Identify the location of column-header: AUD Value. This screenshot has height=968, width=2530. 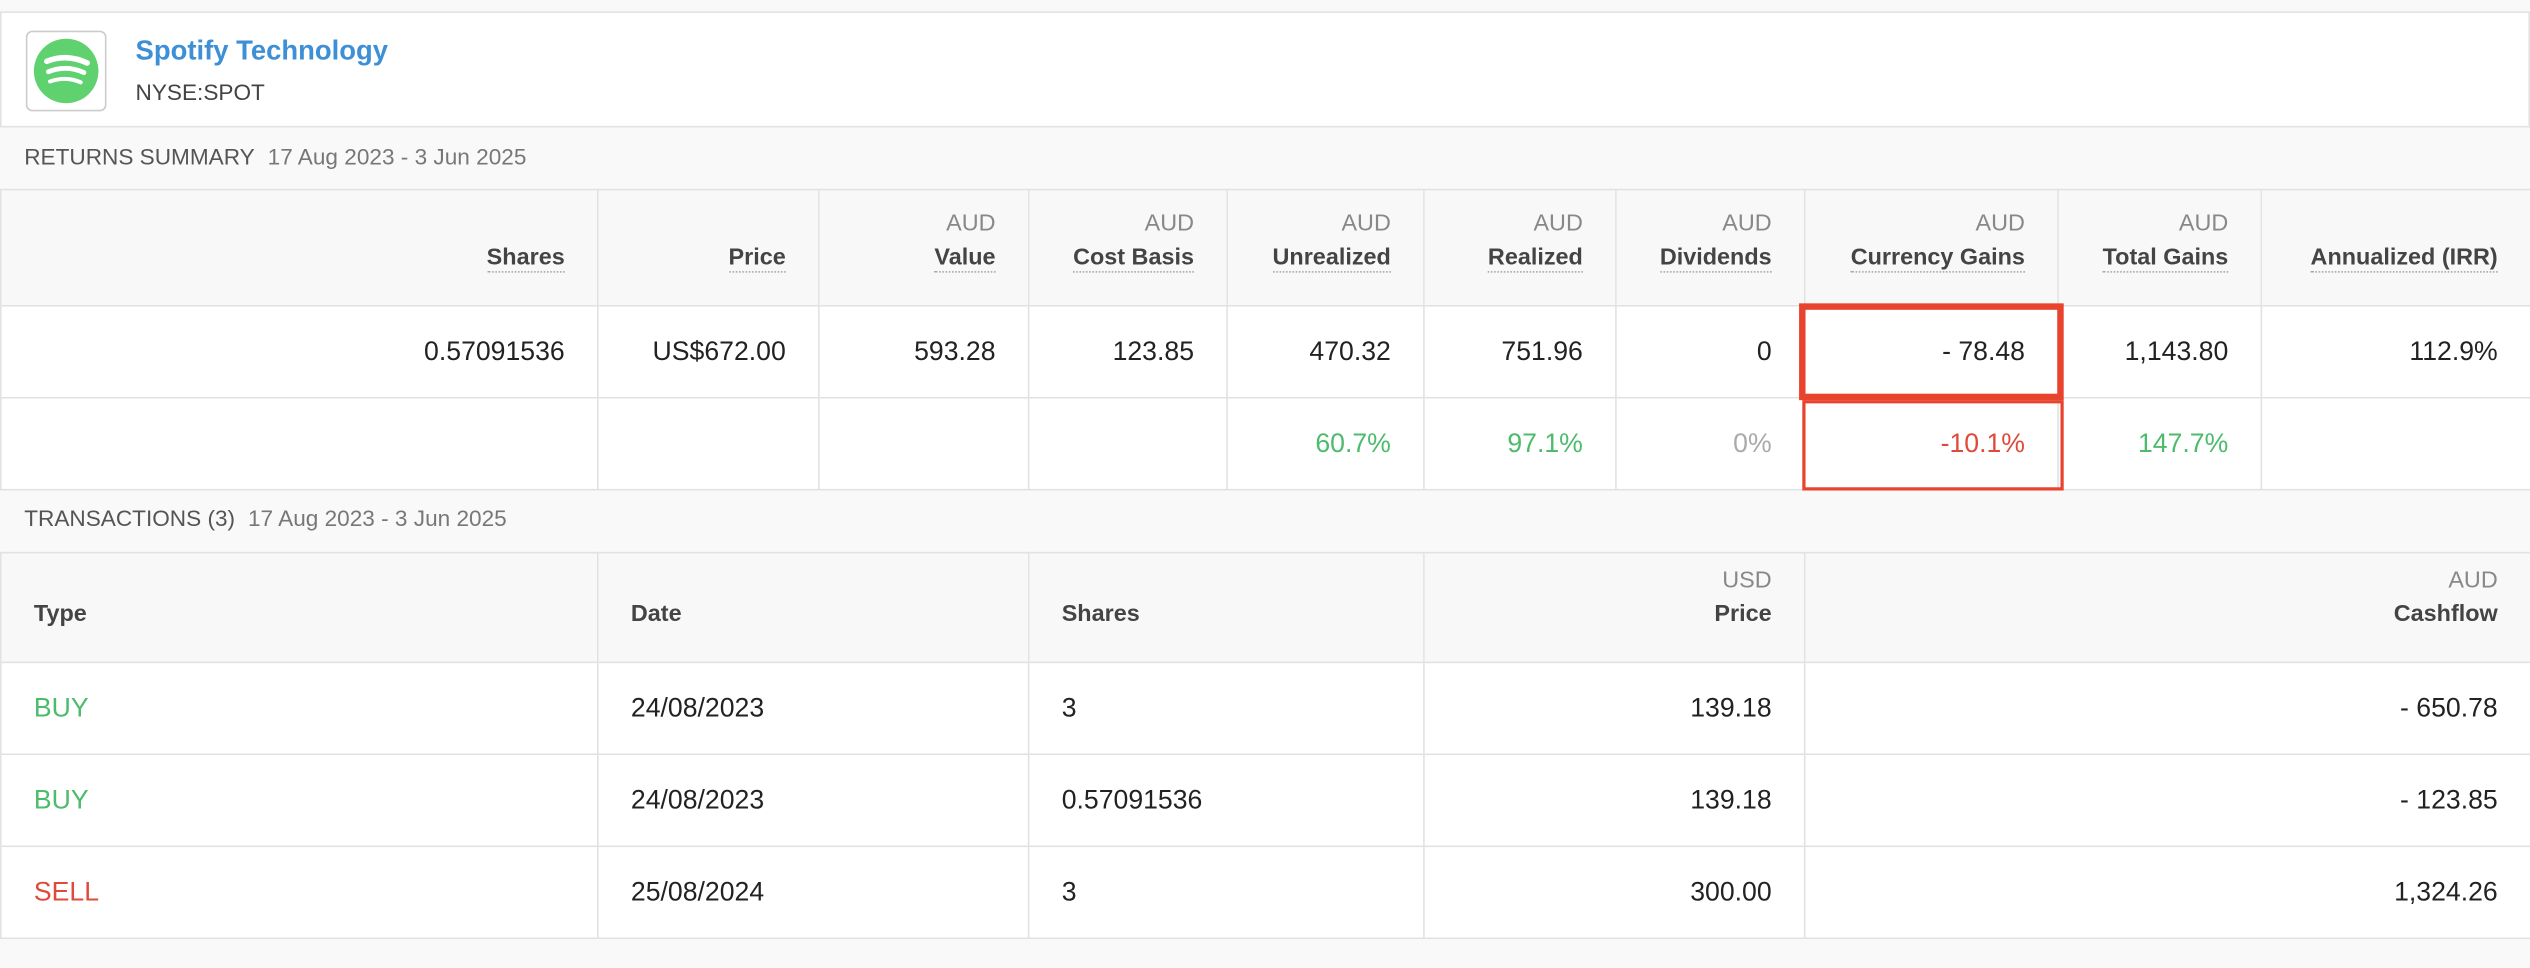
(924, 247).